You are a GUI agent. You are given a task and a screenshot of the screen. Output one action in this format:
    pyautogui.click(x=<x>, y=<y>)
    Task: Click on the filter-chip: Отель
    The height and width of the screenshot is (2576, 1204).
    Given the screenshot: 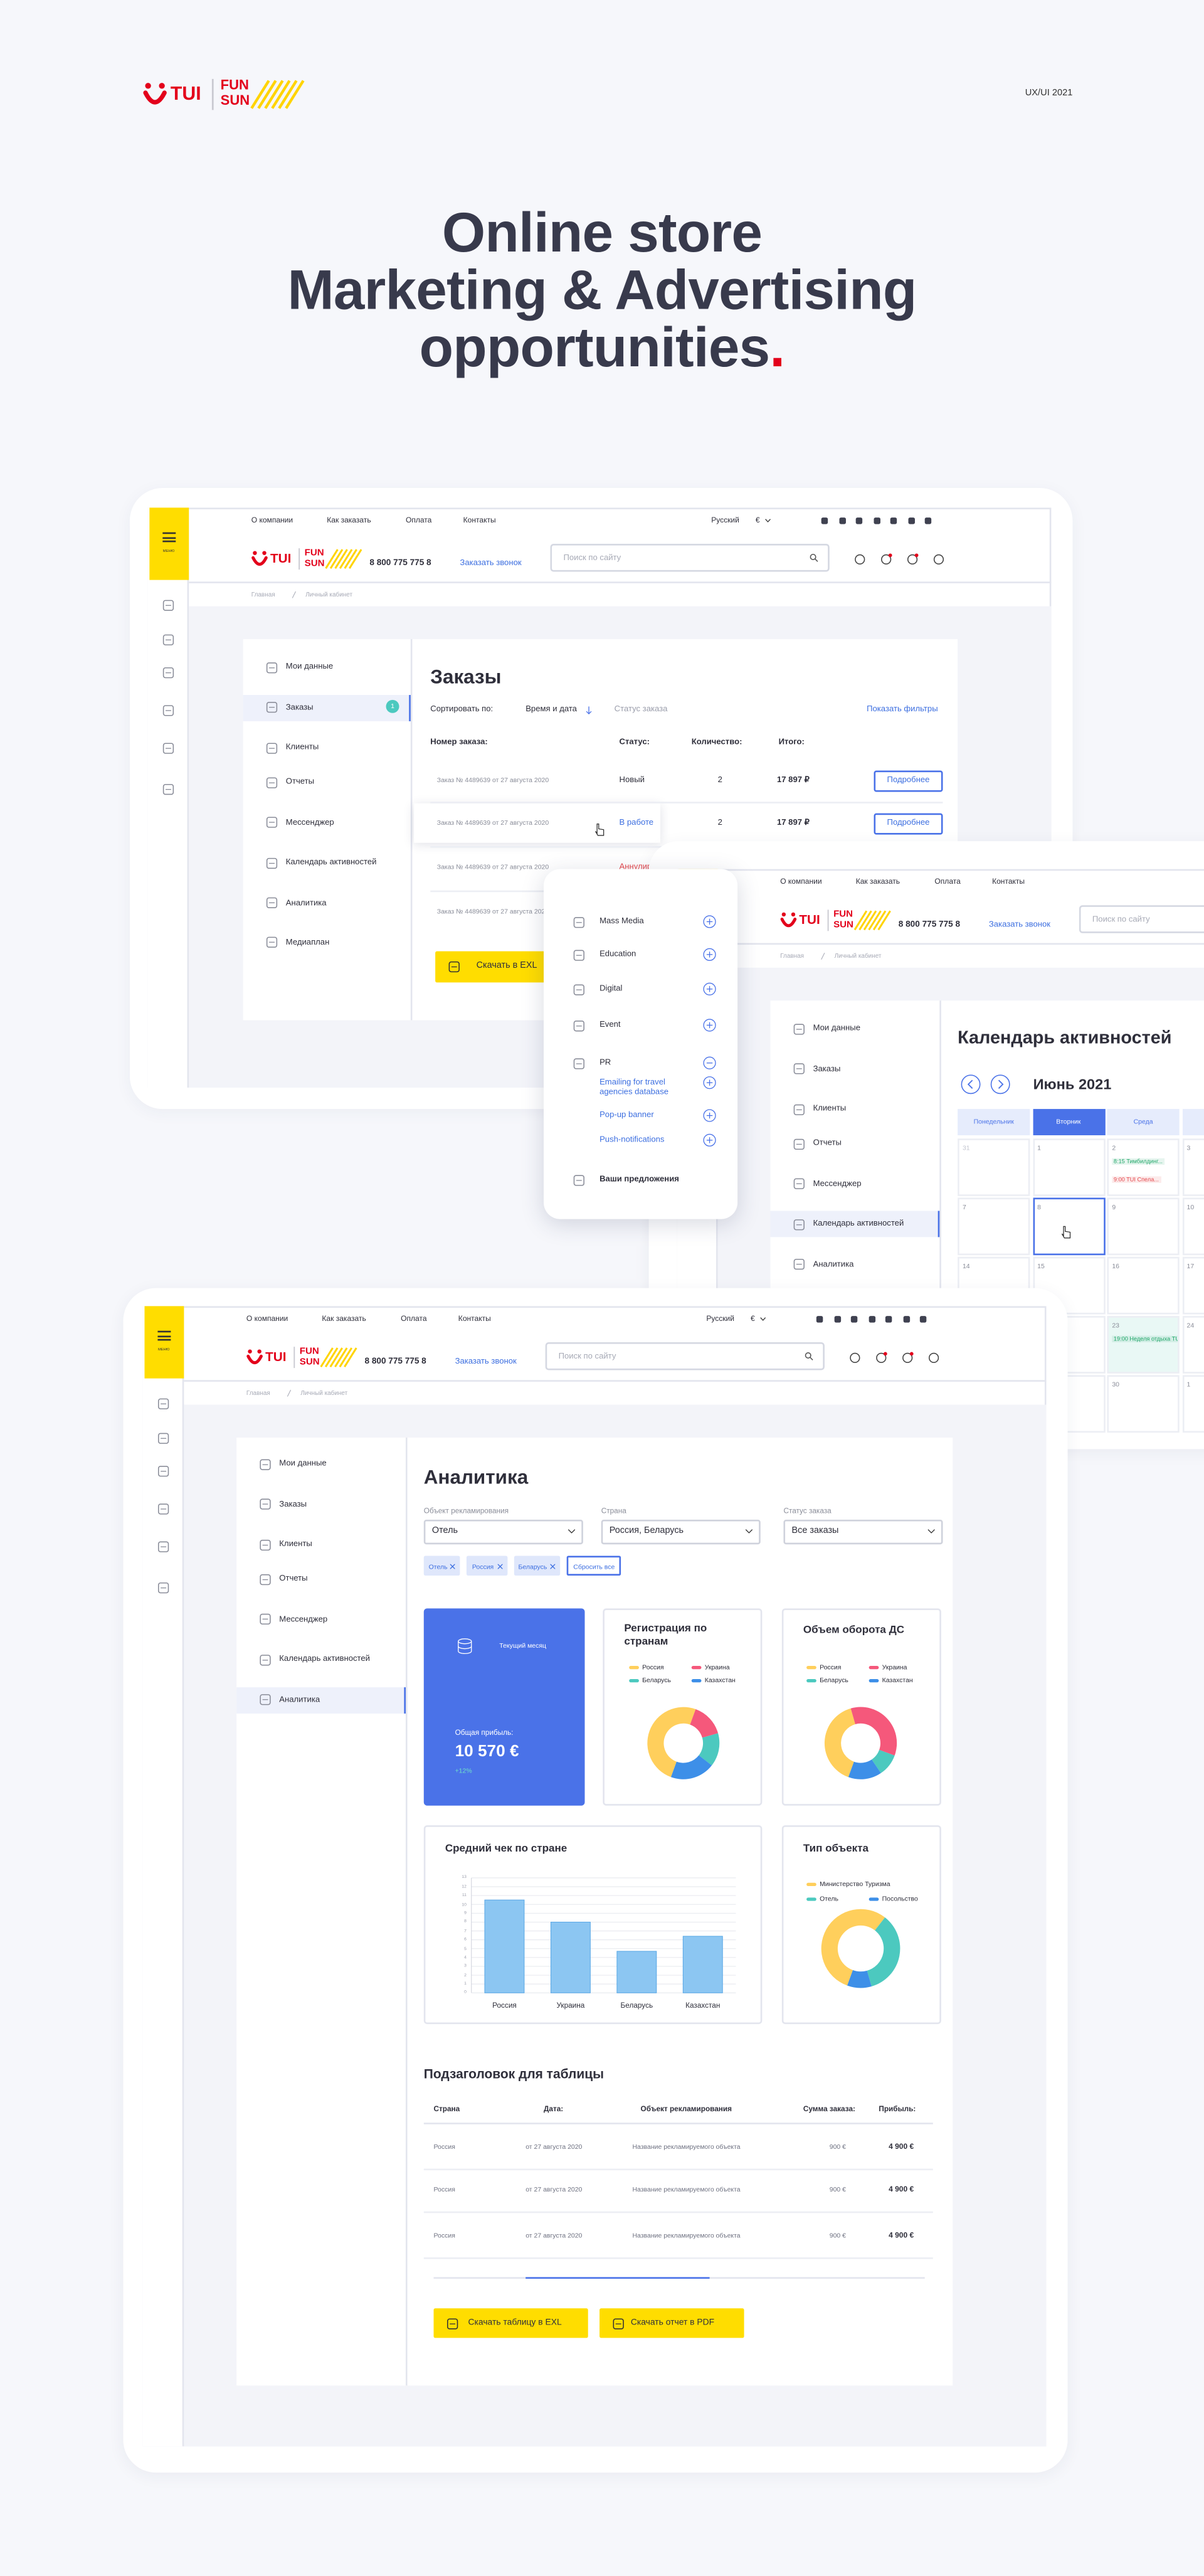 What is the action you would take?
    pyautogui.click(x=442, y=1566)
    